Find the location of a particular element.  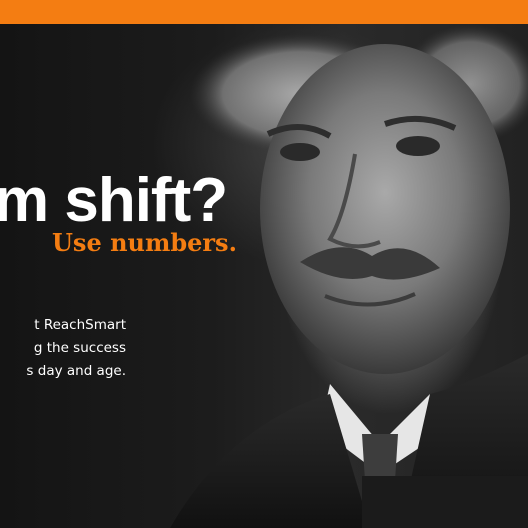

dark-panel is located at coordinates (445, 502).